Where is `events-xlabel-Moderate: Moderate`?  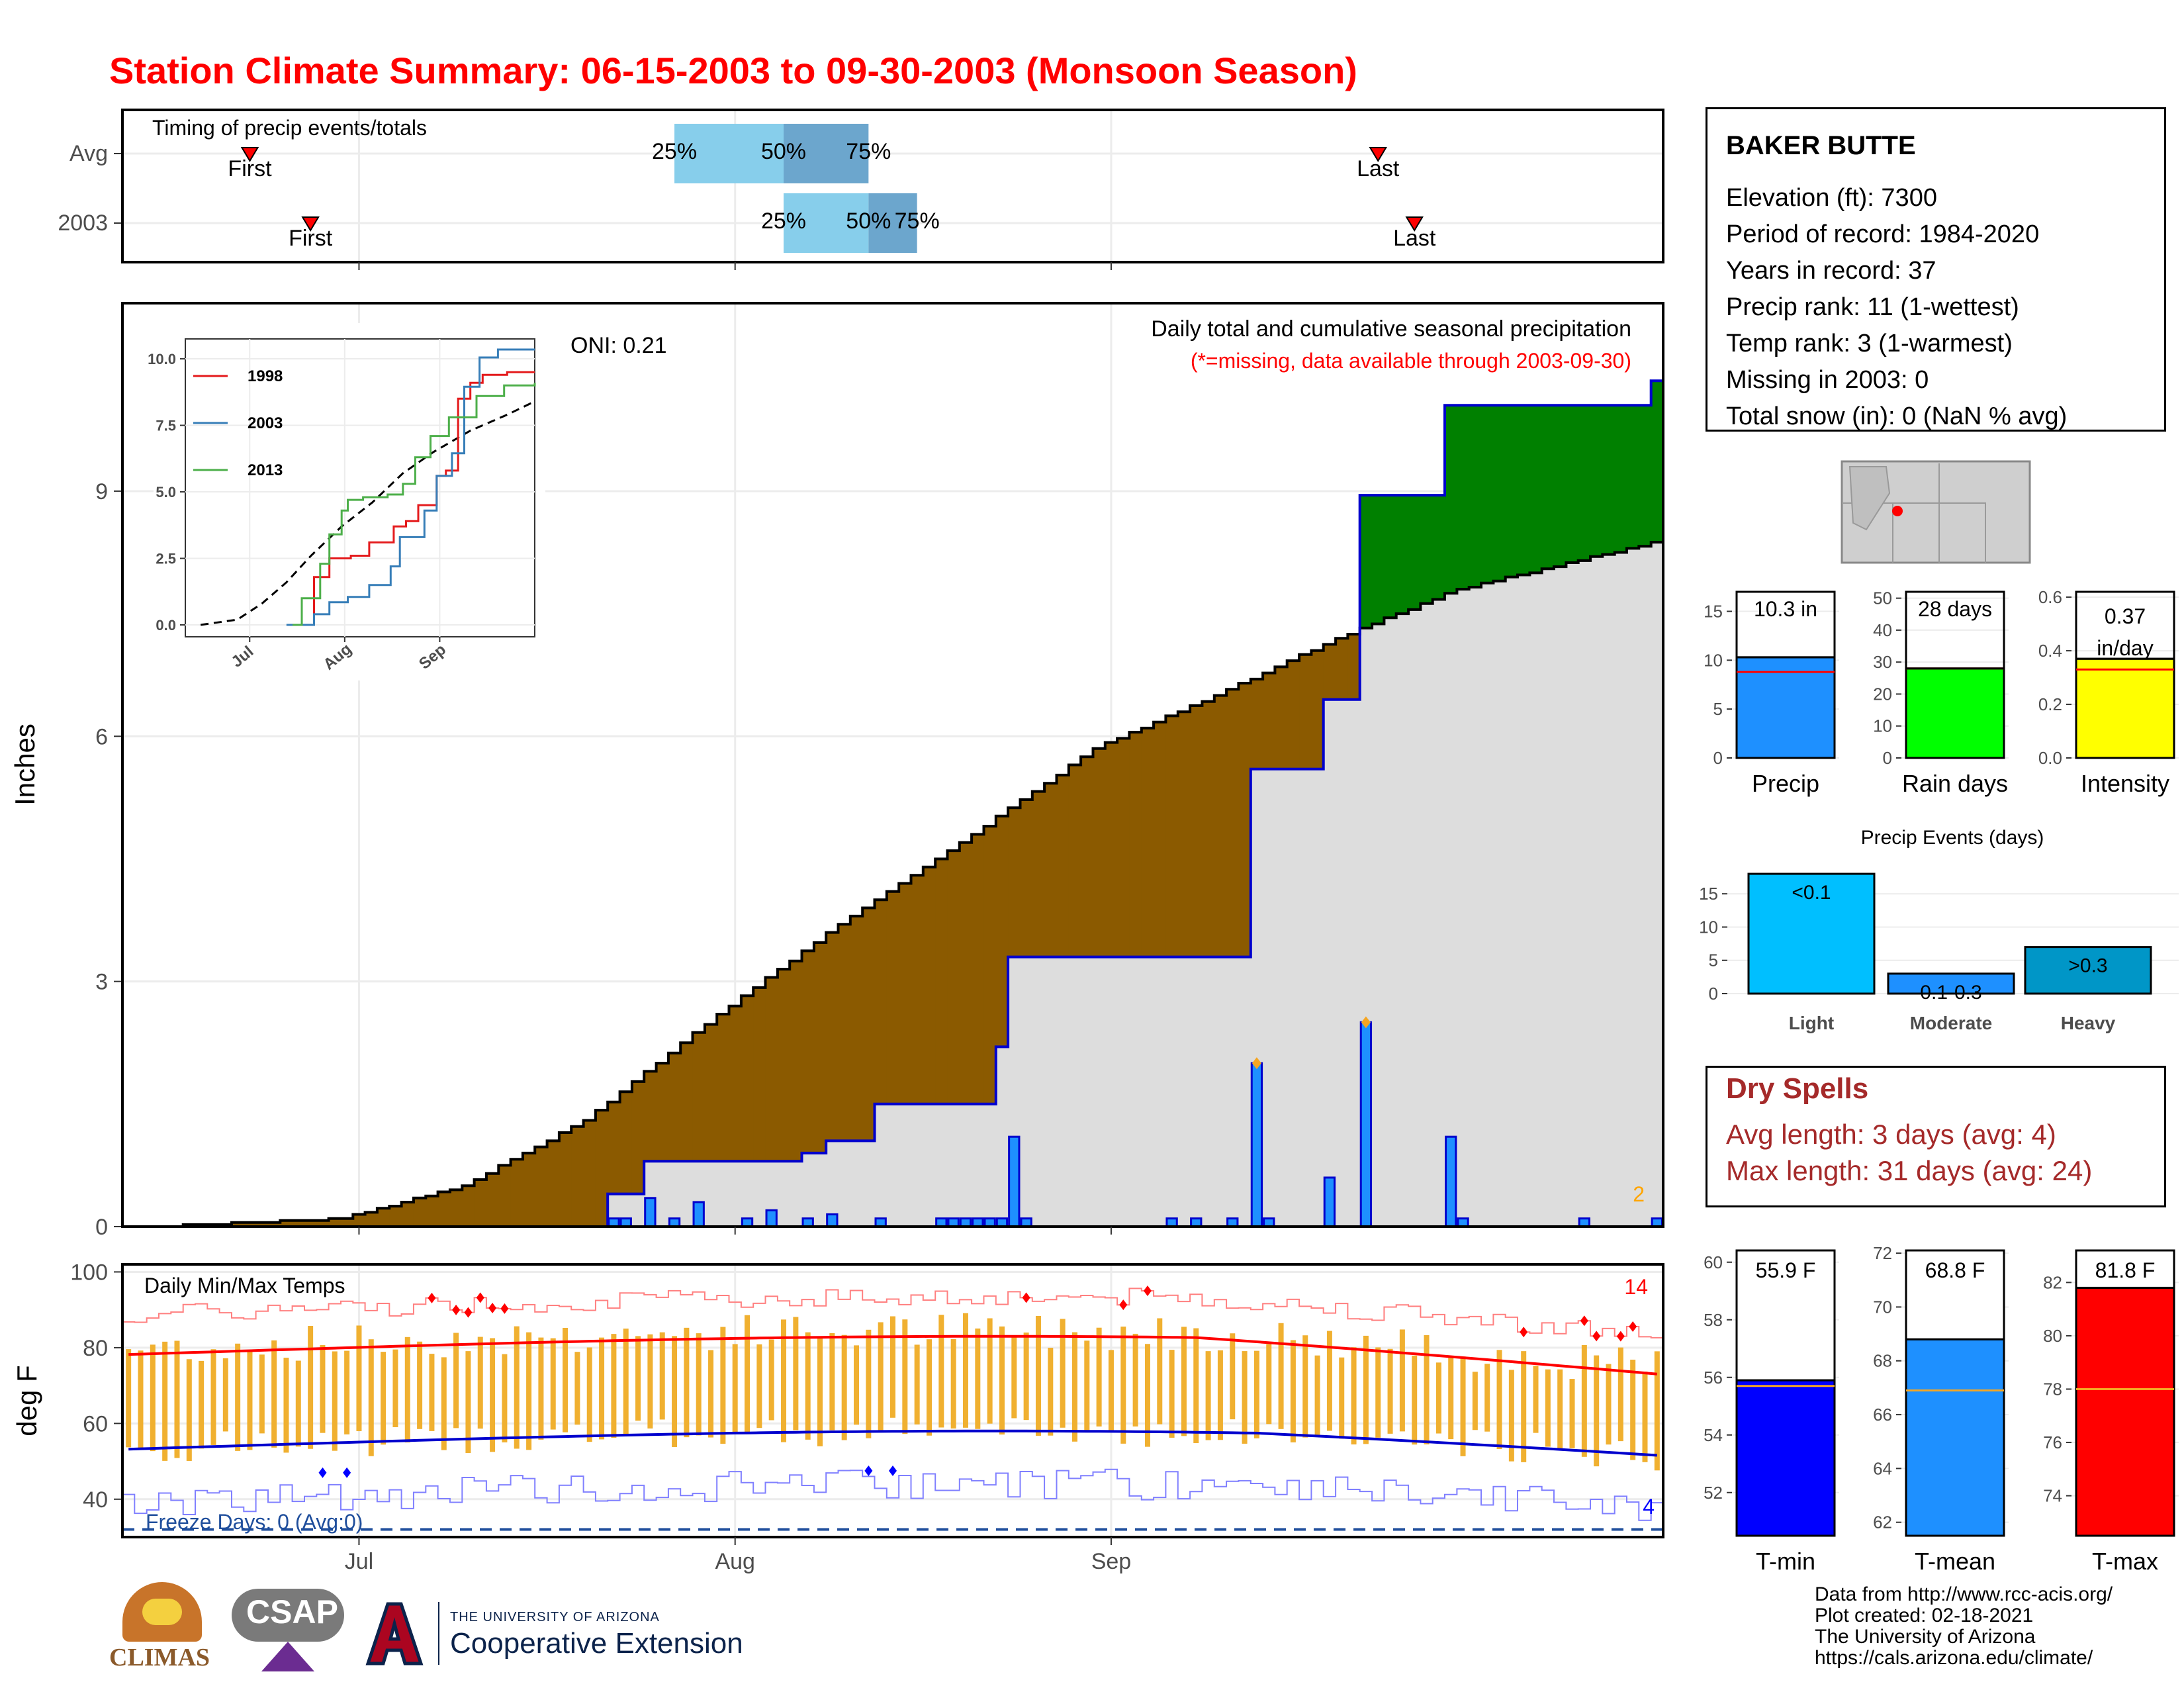
events-xlabel-Moderate: Moderate is located at coordinates (1951, 1023).